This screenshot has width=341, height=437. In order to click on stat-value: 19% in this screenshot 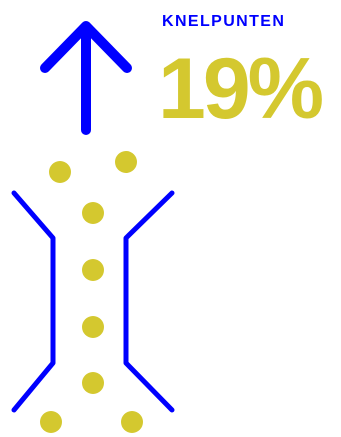, I will do `click(241, 89)`.